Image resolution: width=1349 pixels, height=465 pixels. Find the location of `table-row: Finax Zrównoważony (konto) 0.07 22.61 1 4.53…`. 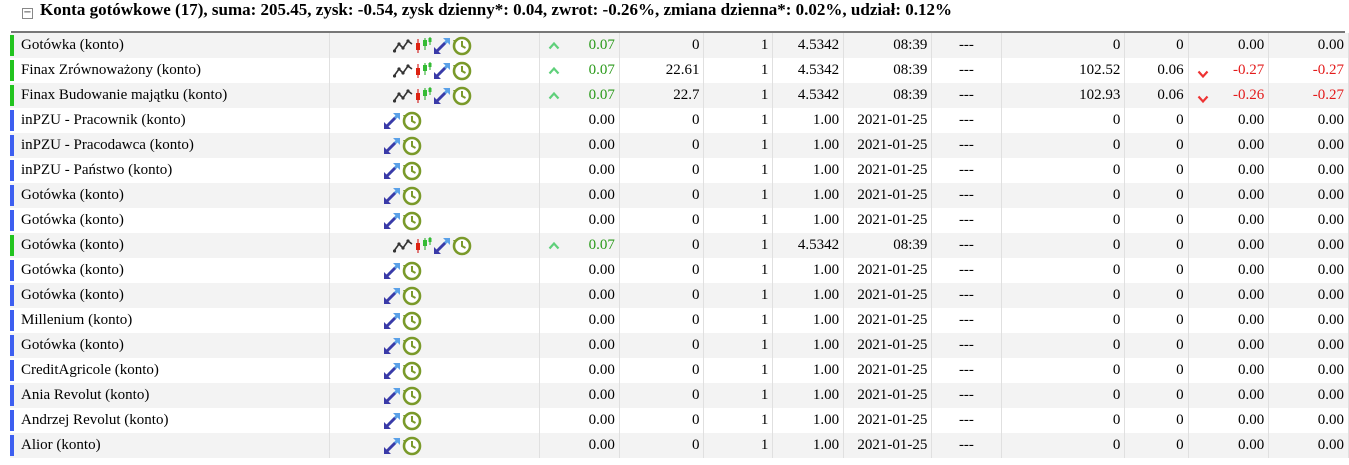

table-row: Finax Zrównoważony (konto) 0.07 22.61 1 4.53… is located at coordinates (679, 70).